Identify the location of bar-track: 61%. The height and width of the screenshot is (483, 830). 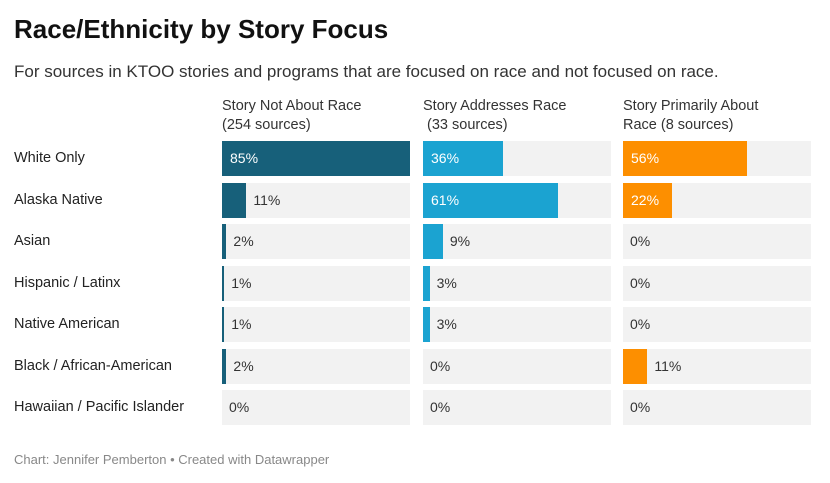
(517, 200).